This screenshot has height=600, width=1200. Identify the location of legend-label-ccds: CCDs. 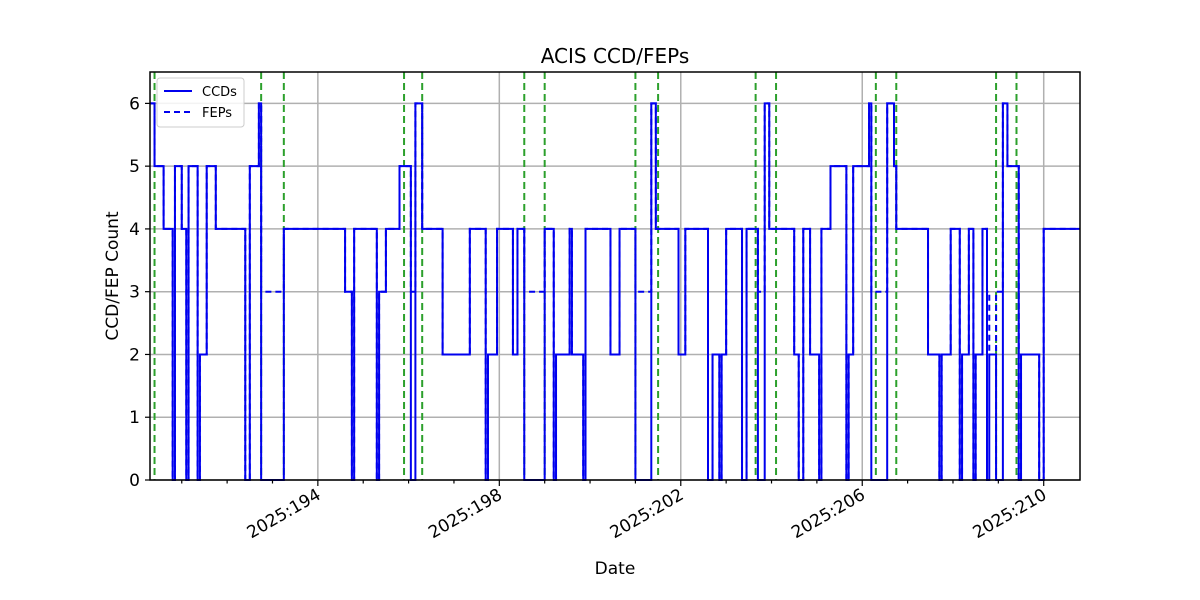
(219, 92).